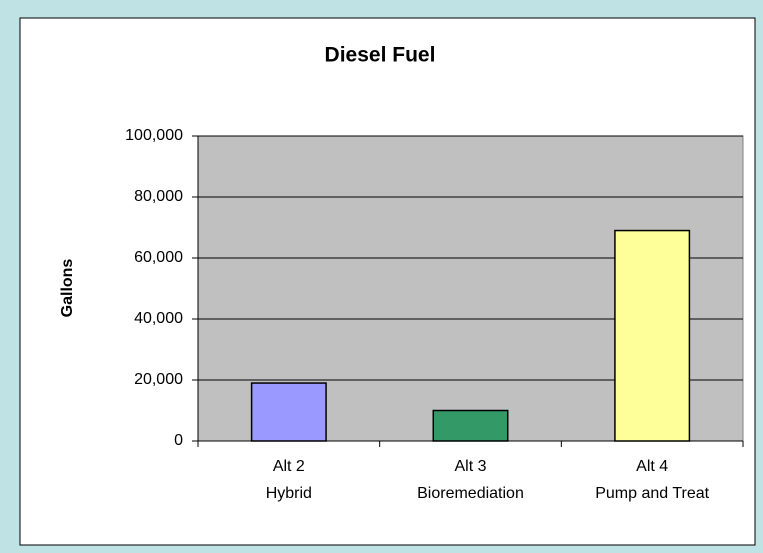 This screenshot has height=553, width=763. I want to click on y-axis-label: Gallons, so click(67, 288).